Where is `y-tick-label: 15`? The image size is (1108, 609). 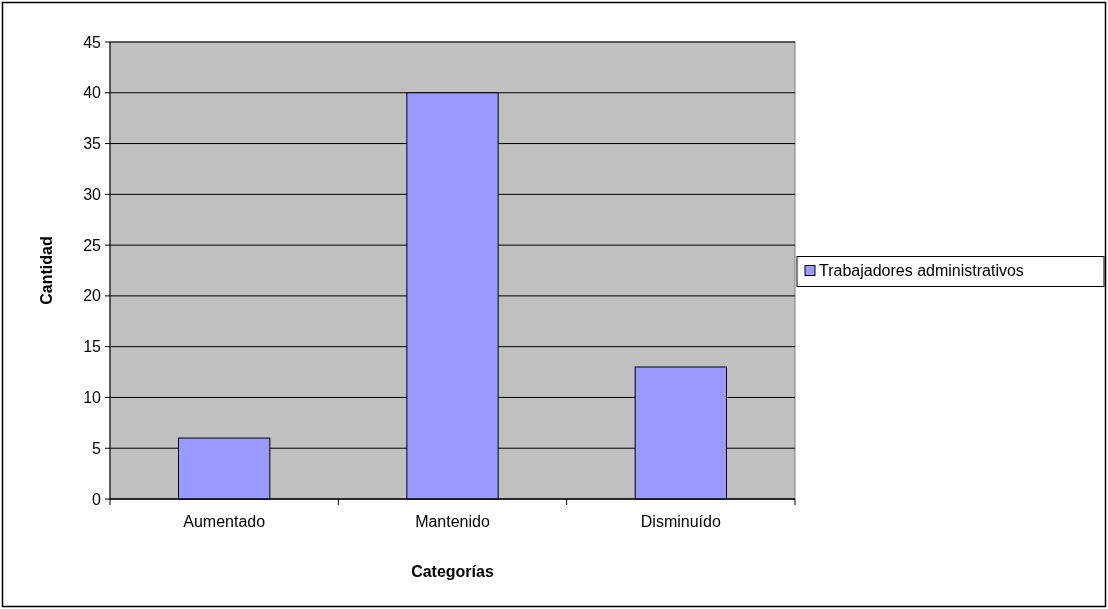
y-tick-label: 15 is located at coordinates (92, 347).